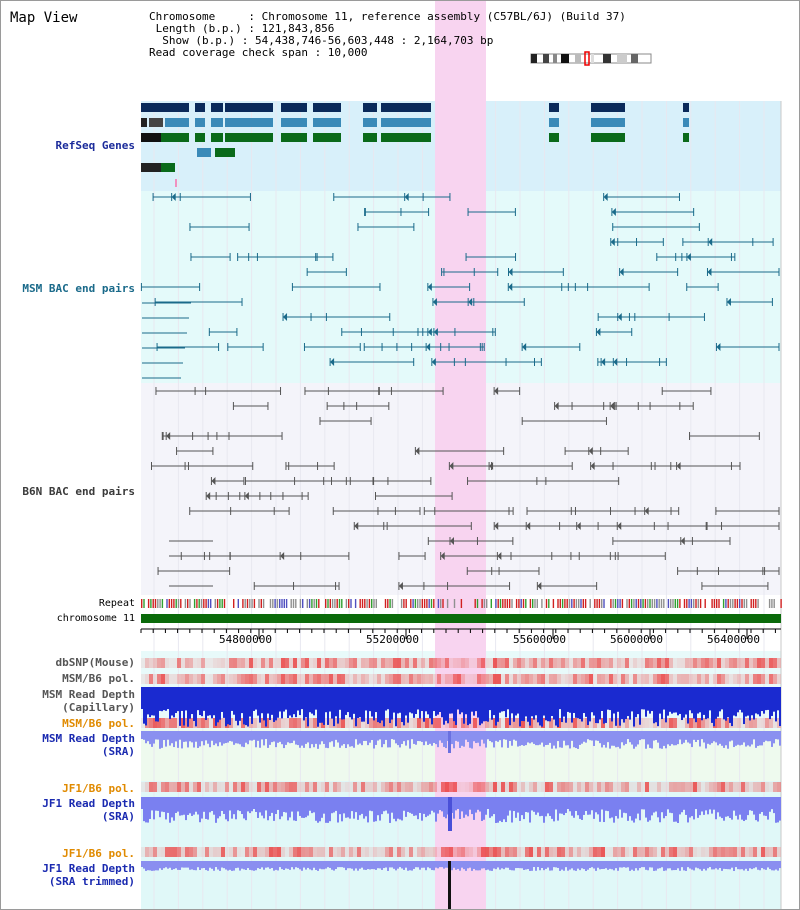 The width and height of the screenshot is (800, 910). I want to click on refseq-track-label: RefSeq Genes, so click(95, 145).